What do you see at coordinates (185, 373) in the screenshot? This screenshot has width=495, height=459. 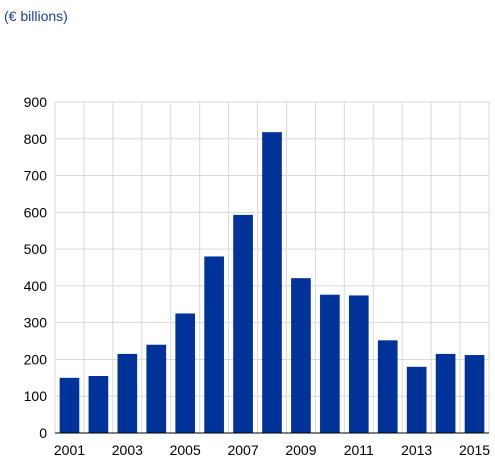 I see `bar-2005` at bounding box center [185, 373].